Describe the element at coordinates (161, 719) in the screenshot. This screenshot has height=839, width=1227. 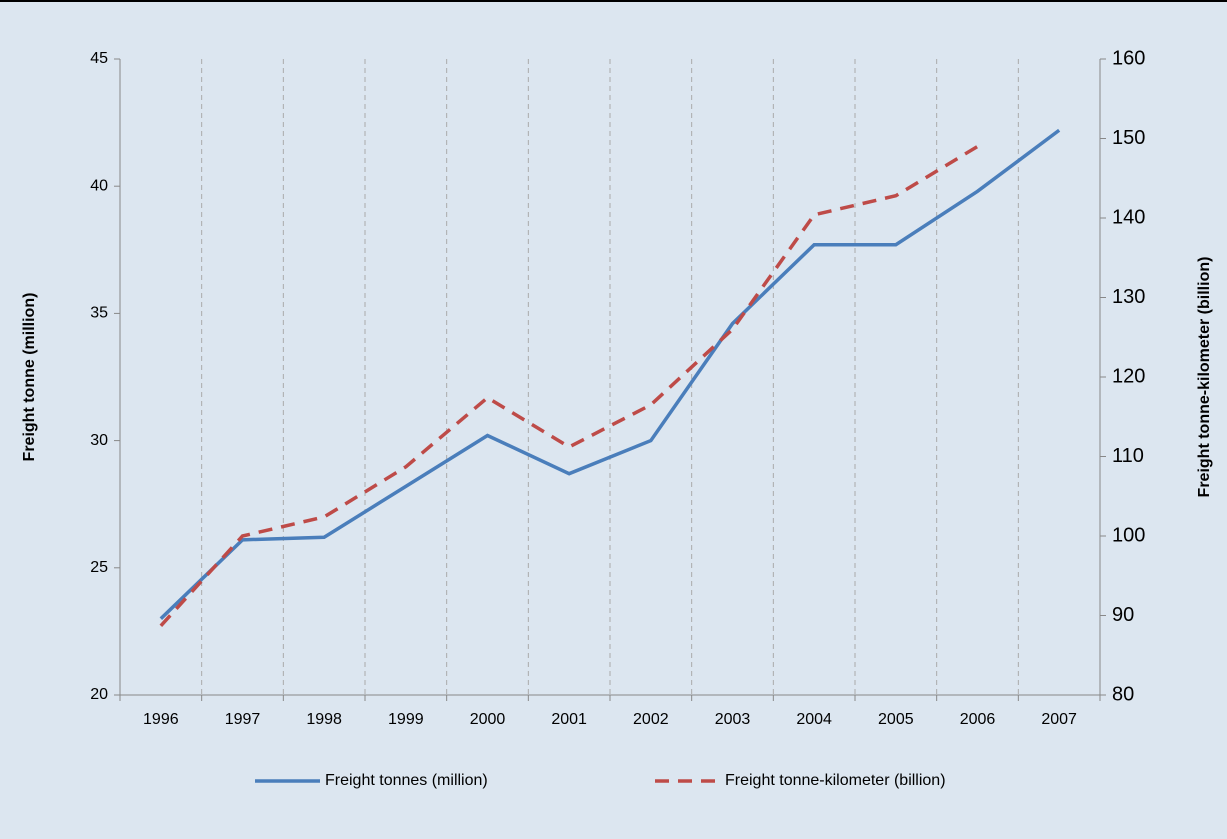
I see `x-tick-label: 1996` at that location.